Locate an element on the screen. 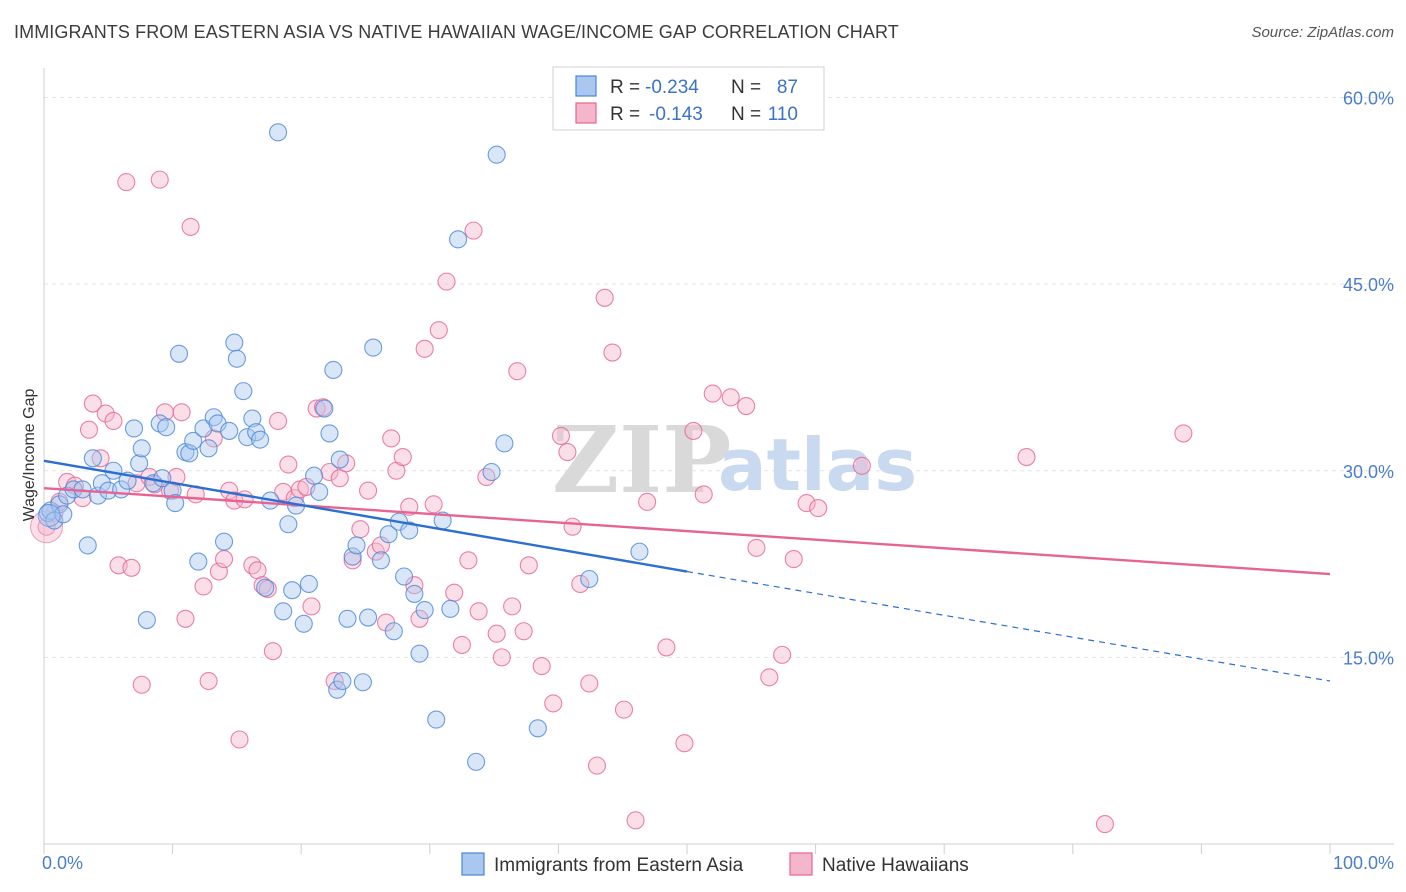 Image resolution: width=1406 pixels, height=892 pixels. y-tick-labels: 15.0% 30.0% 45.0% 60.0% is located at coordinates (1368, 379).